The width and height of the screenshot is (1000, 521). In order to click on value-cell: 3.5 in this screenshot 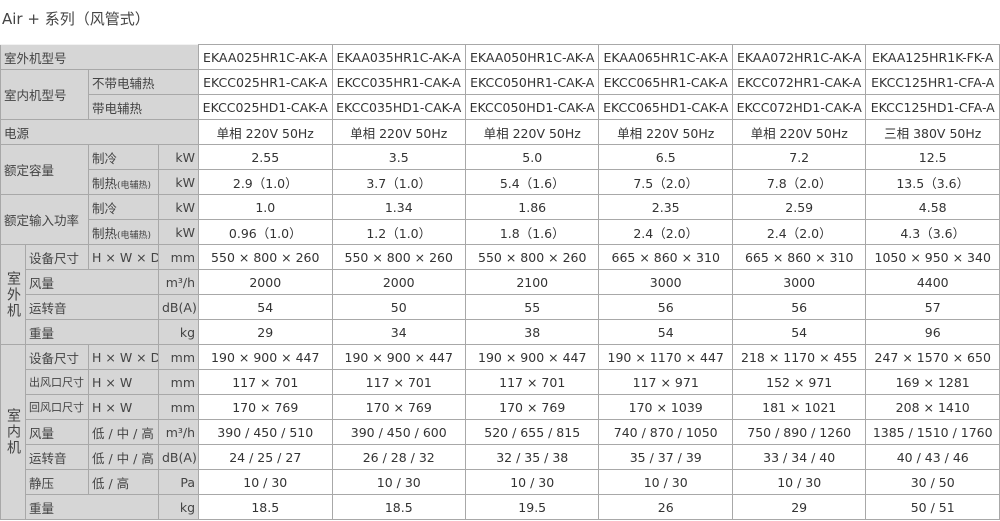, I will do `click(398, 157)`.